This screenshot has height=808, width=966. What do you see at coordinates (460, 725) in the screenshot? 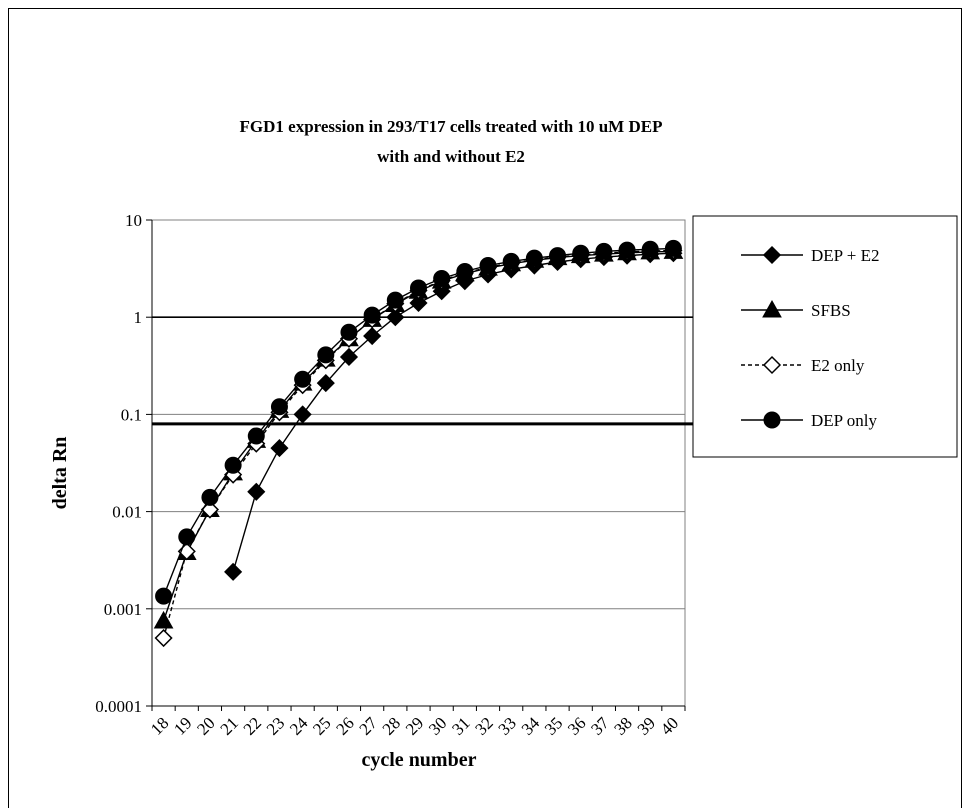
I see `x-tick-label: 31` at bounding box center [460, 725].